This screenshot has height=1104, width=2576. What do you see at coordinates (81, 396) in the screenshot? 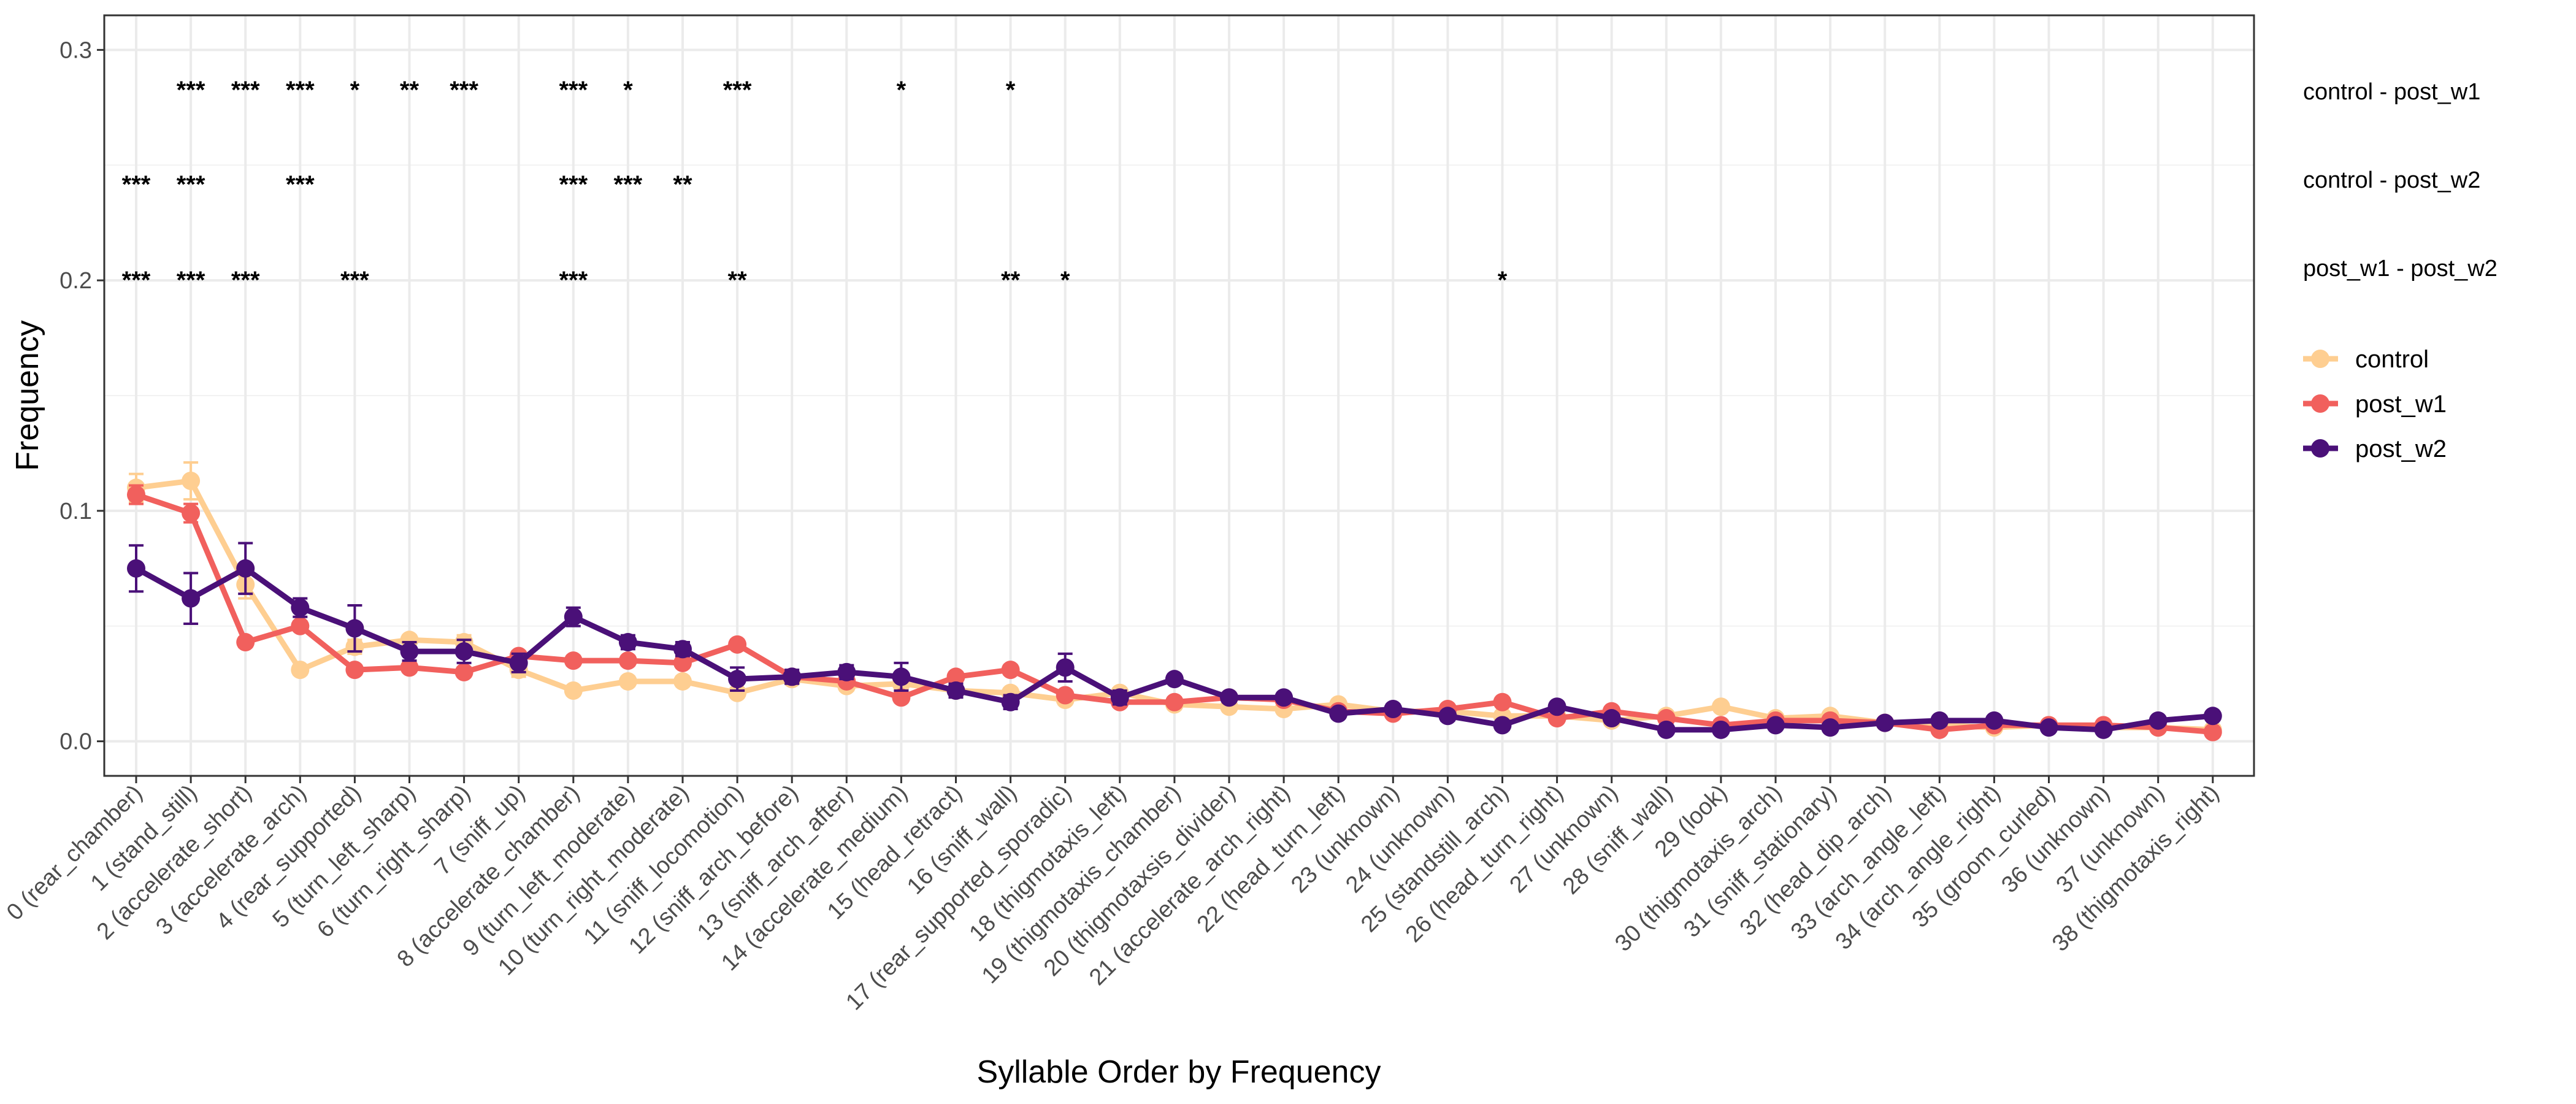
I see `y-axis: 0.0 0.1 0.2 0.3` at bounding box center [81, 396].